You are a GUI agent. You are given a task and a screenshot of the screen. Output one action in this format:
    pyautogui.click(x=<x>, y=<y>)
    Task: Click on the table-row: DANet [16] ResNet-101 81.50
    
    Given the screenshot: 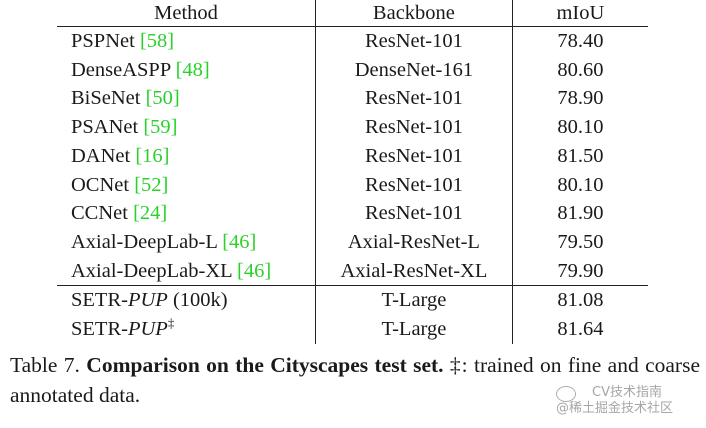 What is the action you would take?
    pyautogui.click(x=352, y=156)
    